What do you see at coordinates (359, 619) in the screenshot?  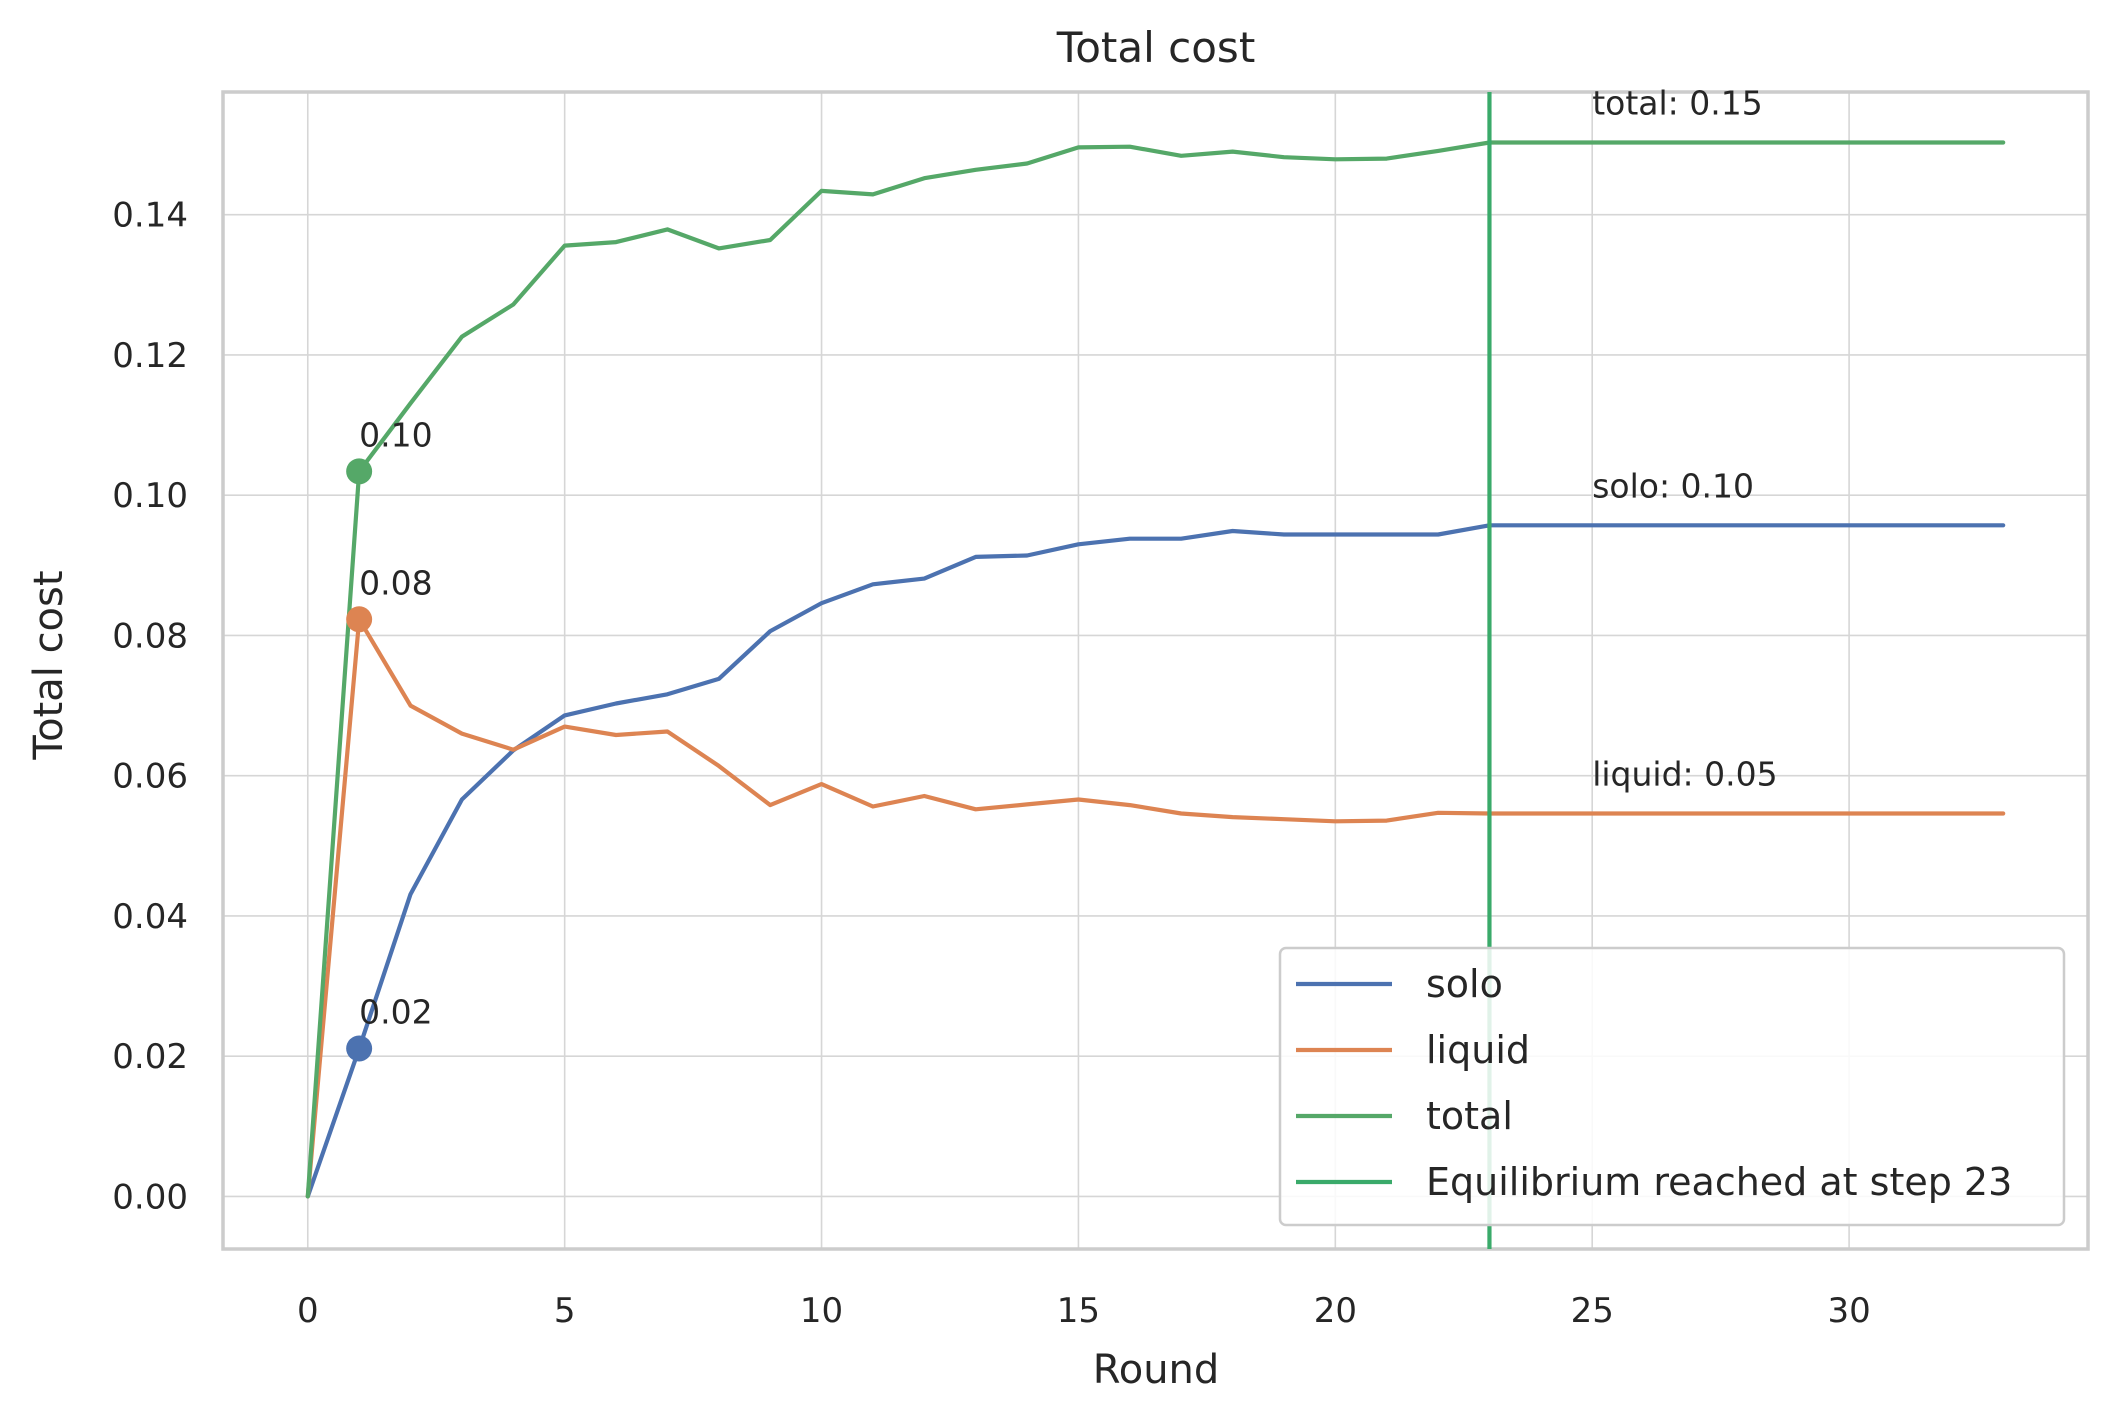 I see `liquid-marker` at bounding box center [359, 619].